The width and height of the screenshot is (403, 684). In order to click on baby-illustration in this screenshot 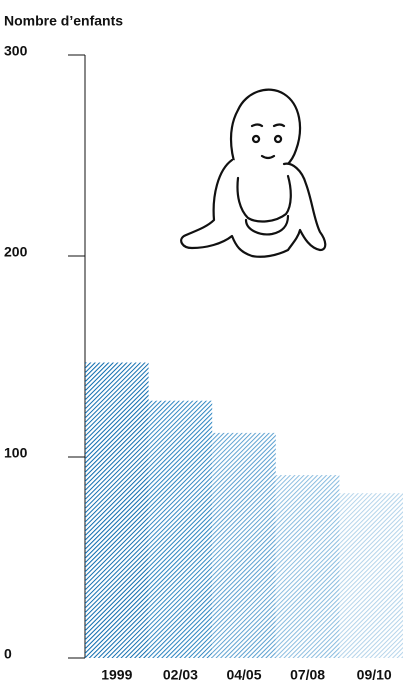, I will do `click(253, 173)`.